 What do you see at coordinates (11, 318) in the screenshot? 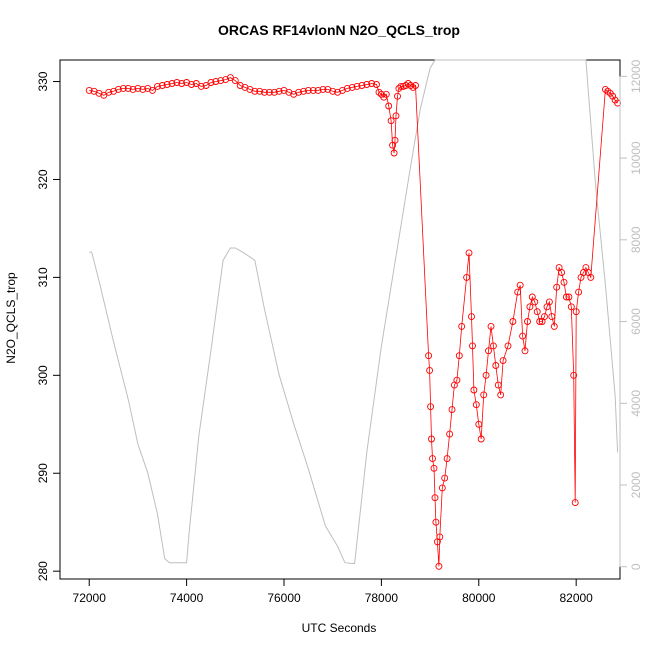
I see `y-axis-label: N2O_QCLS_trop` at bounding box center [11, 318].